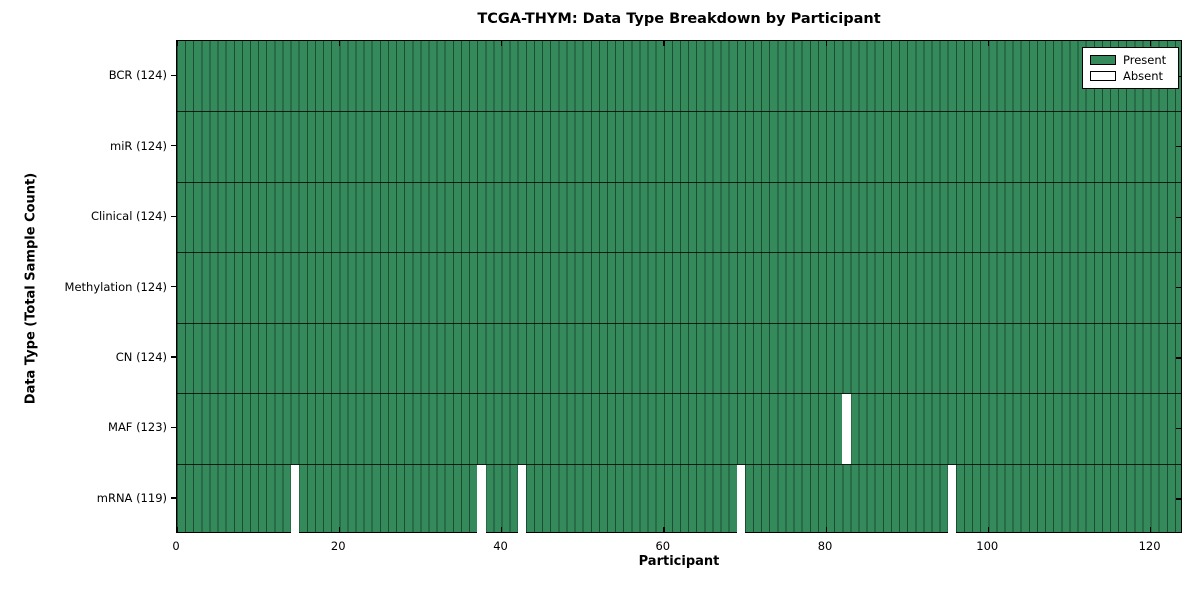  I want to click on x-axis-label: Participant, so click(679, 561).